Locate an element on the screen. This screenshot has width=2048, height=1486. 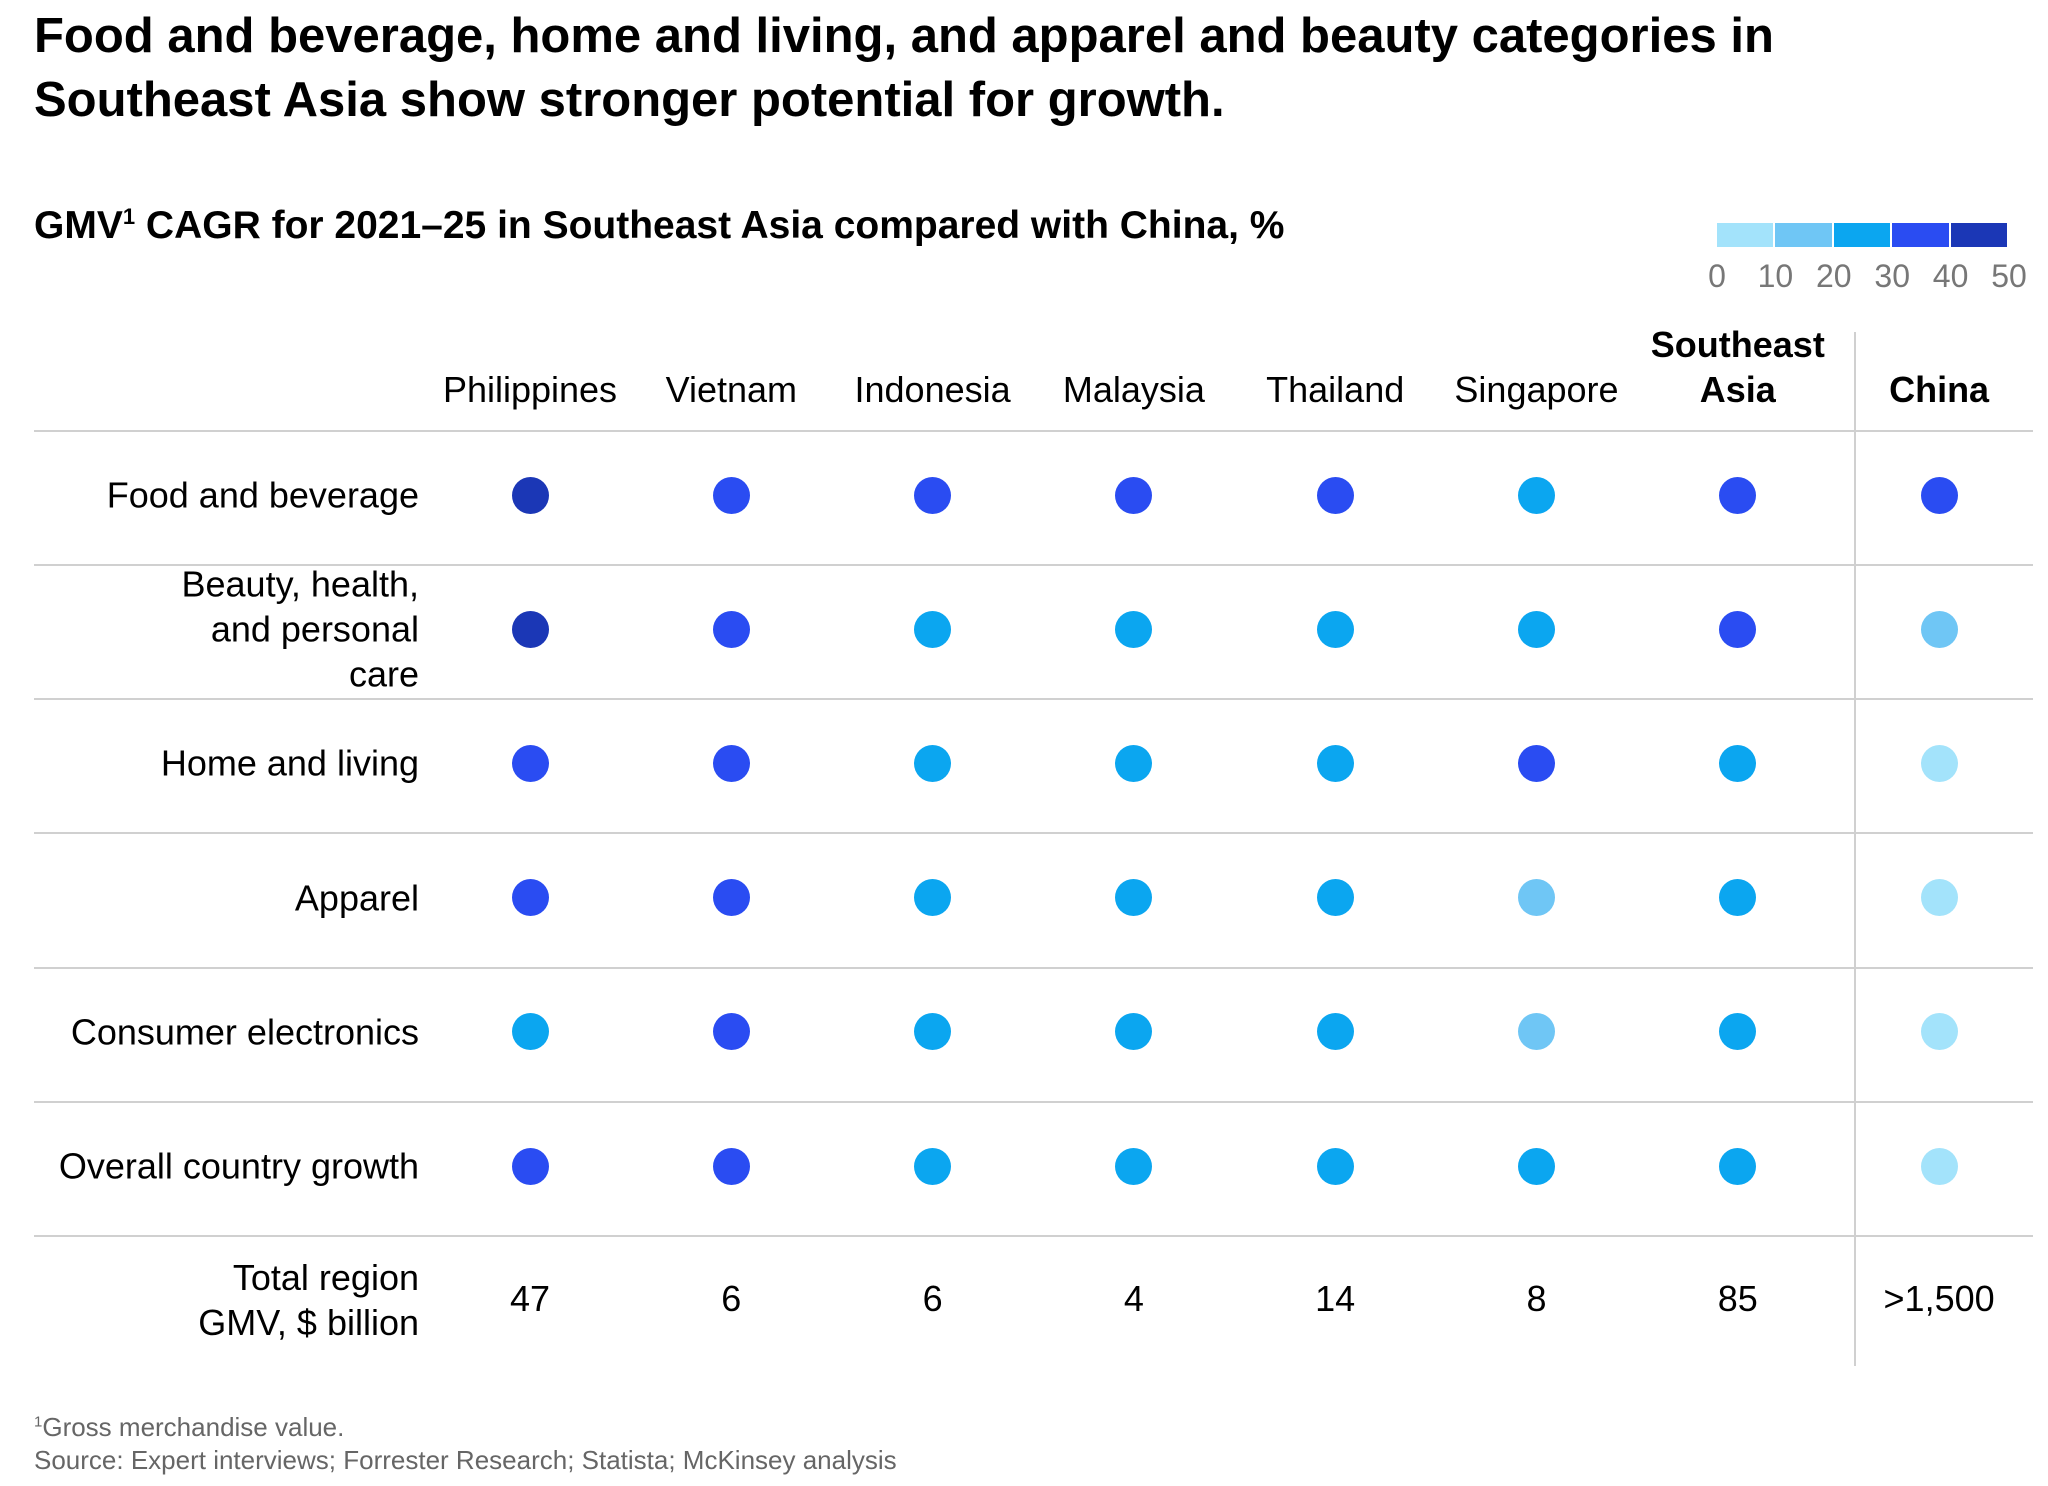
column-header: Southeast Asia is located at coordinates (1737, 367).